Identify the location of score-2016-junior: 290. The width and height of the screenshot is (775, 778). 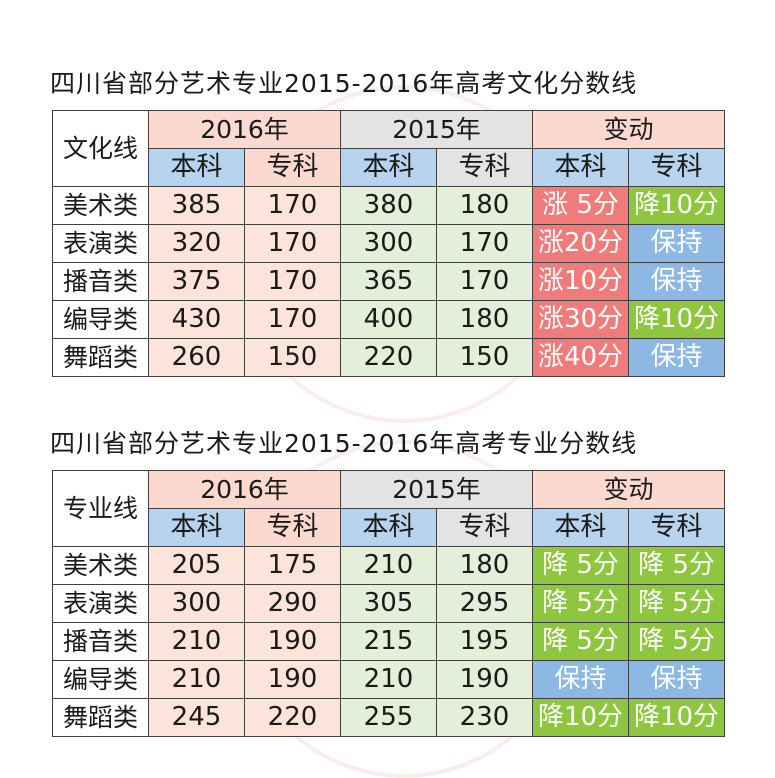
(292, 603).